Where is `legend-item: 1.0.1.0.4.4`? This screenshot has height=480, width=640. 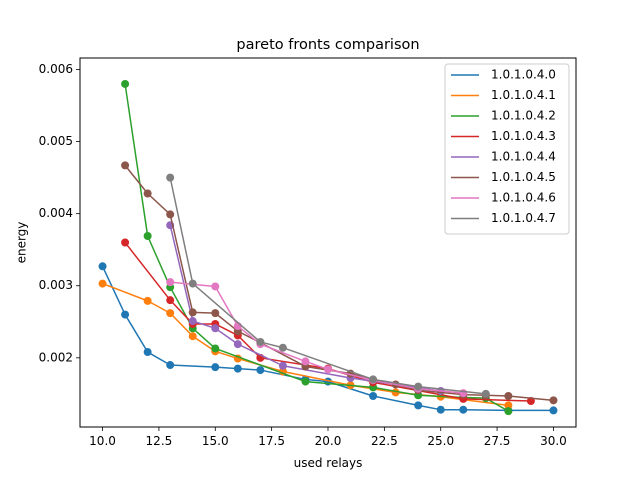
legend-item: 1.0.1.0.4.4 is located at coordinates (503, 157).